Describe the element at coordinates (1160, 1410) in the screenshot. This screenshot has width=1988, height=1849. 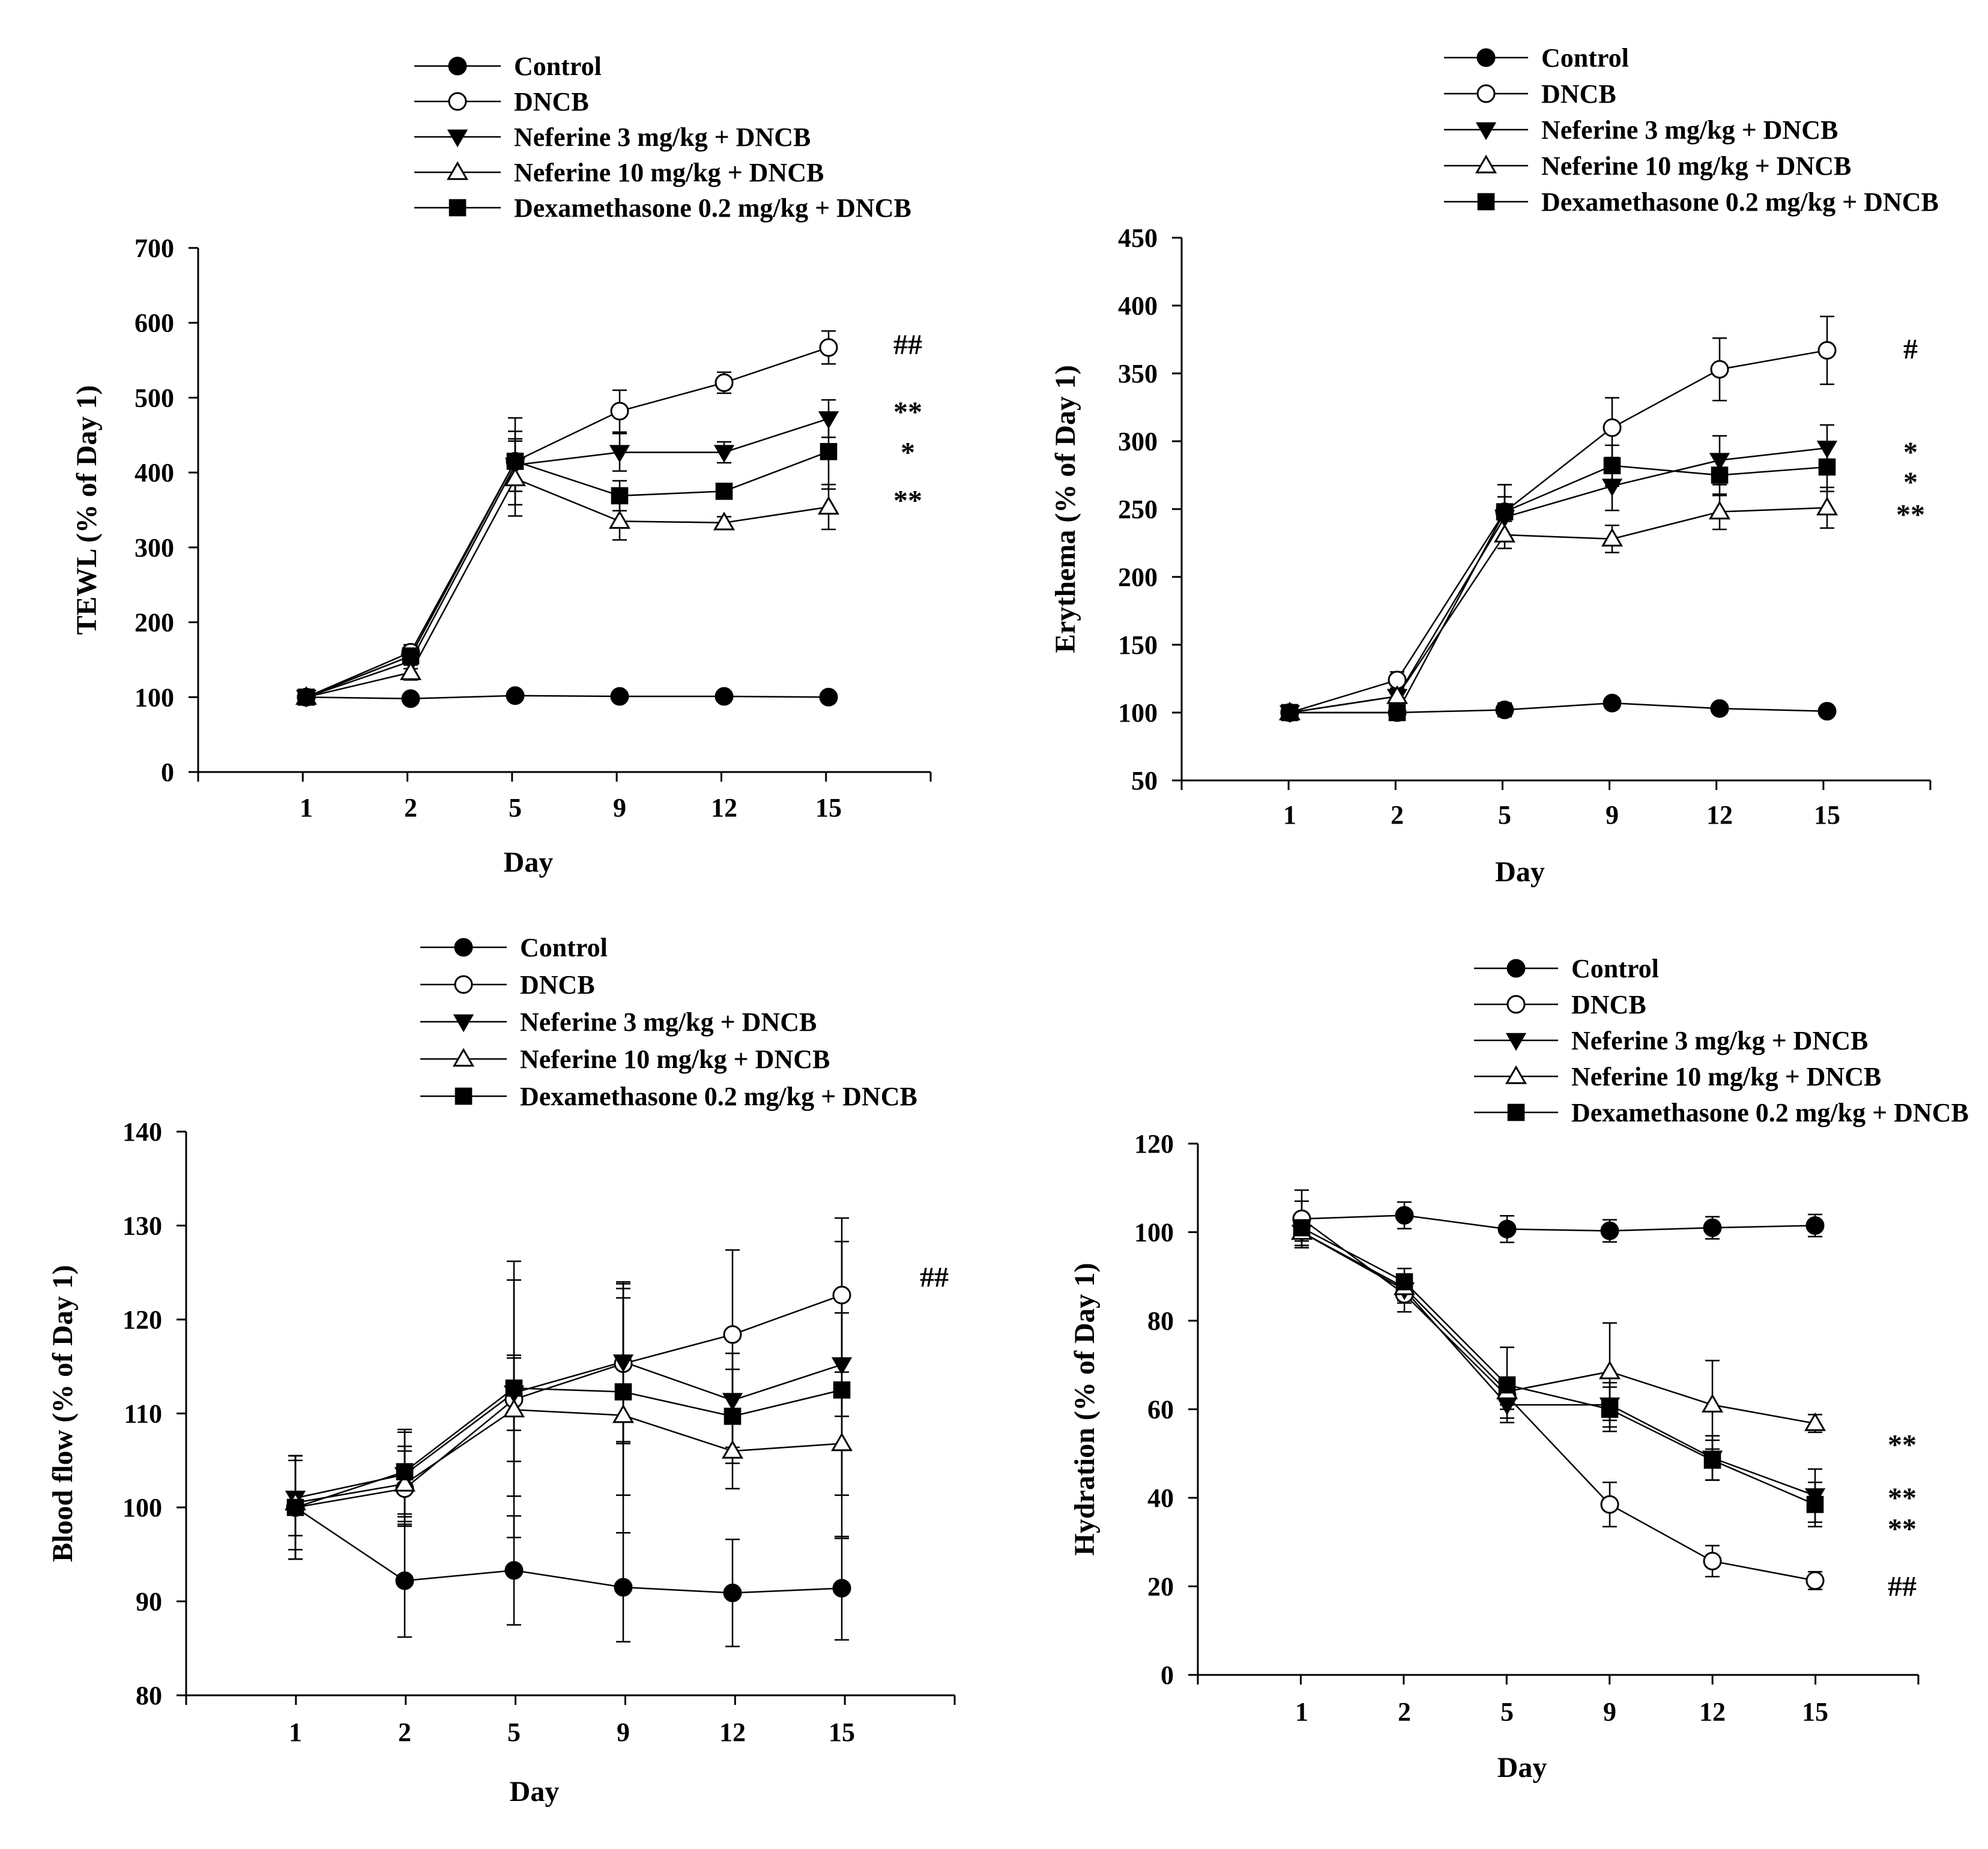
I see `y-tick-label: 60` at that location.